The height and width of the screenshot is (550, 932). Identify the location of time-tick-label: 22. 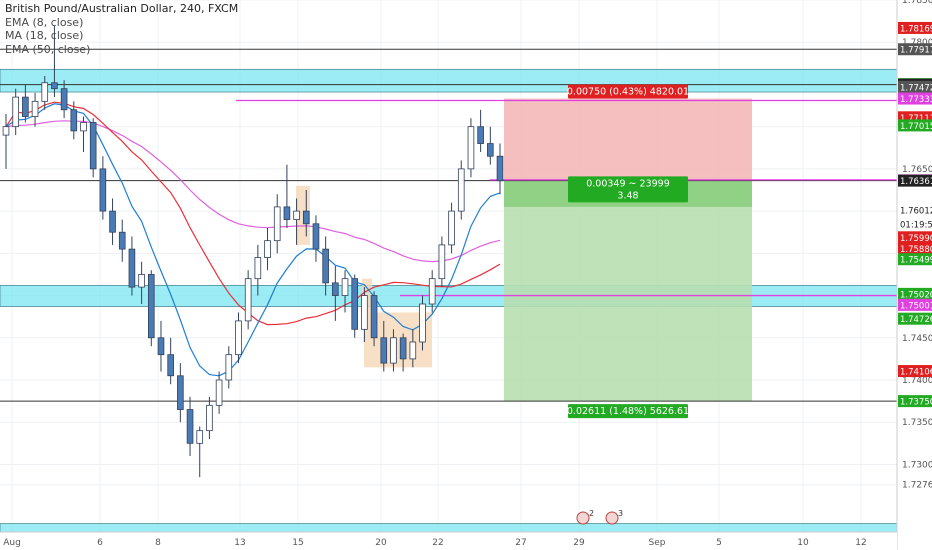
(437, 543).